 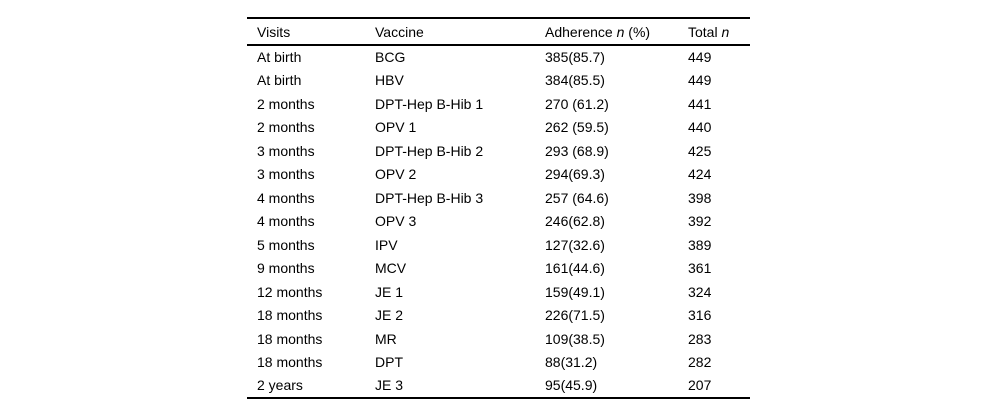 I want to click on table-row: 4 months OPV 3 246(62.8) 392, so click(x=498, y=222).